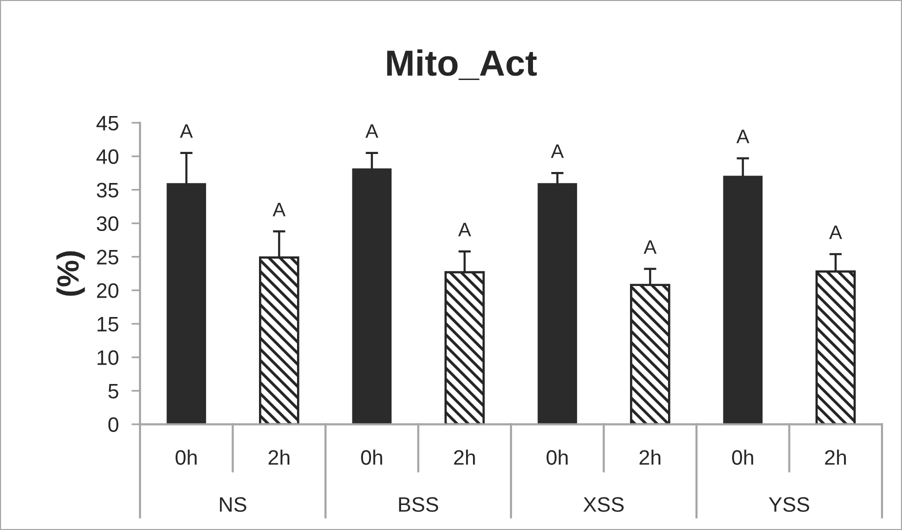 This screenshot has width=902, height=530. Describe the element at coordinates (789, 504) in the screenshot. I see `x-tick-label: YSS` at that location.